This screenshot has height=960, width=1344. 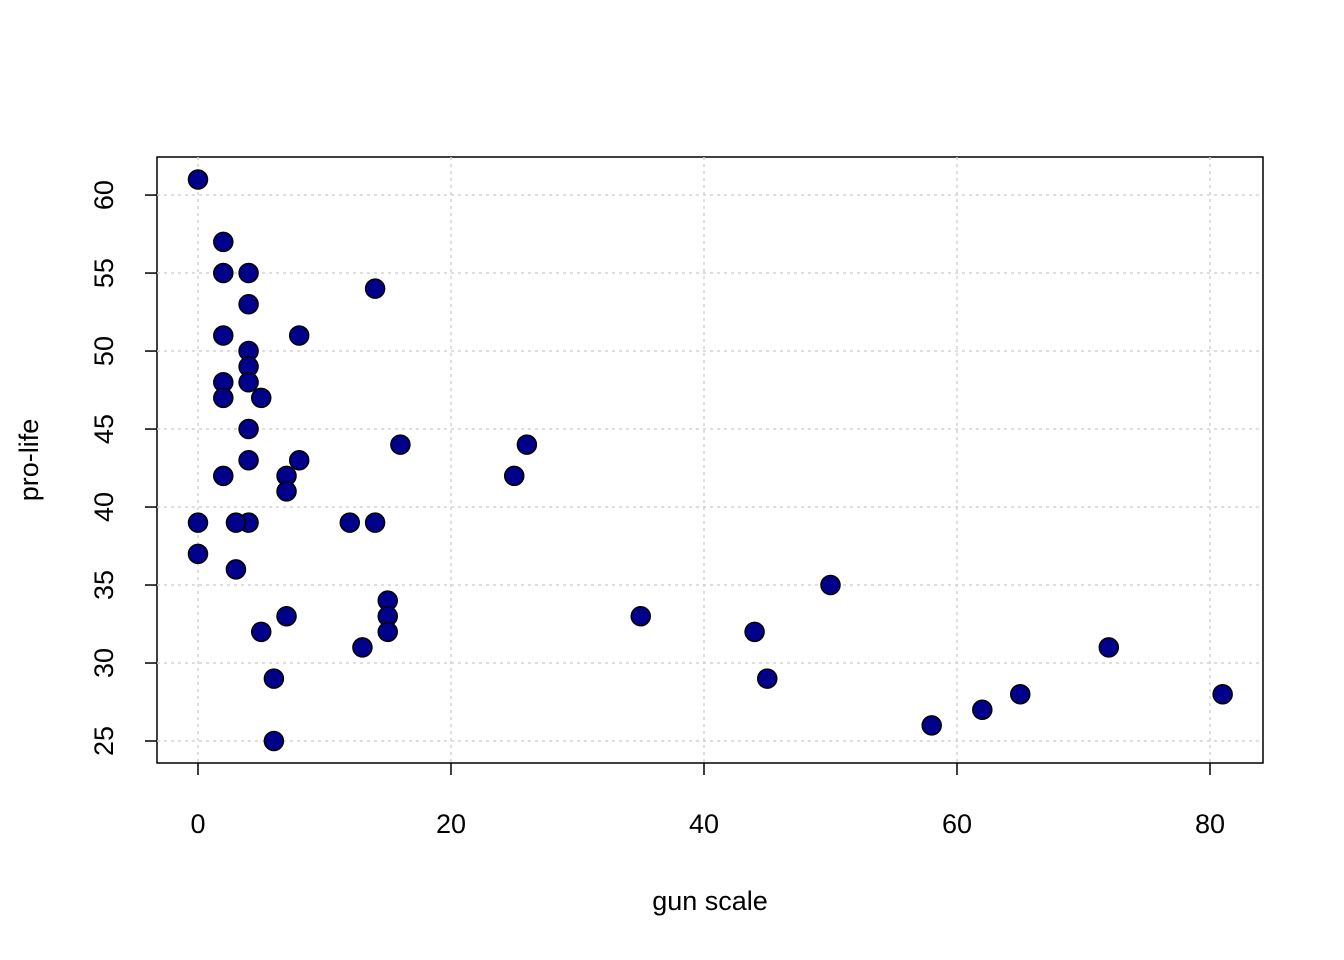 What do you see at coordinates (451, 824) in the screenshot?
I see `x-tick-label: 20` at bounding box center [451, 824].